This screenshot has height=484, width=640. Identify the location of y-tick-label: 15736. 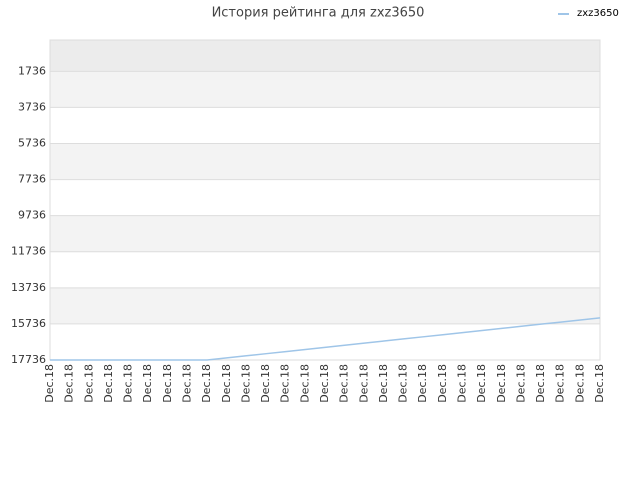
(28, 323).